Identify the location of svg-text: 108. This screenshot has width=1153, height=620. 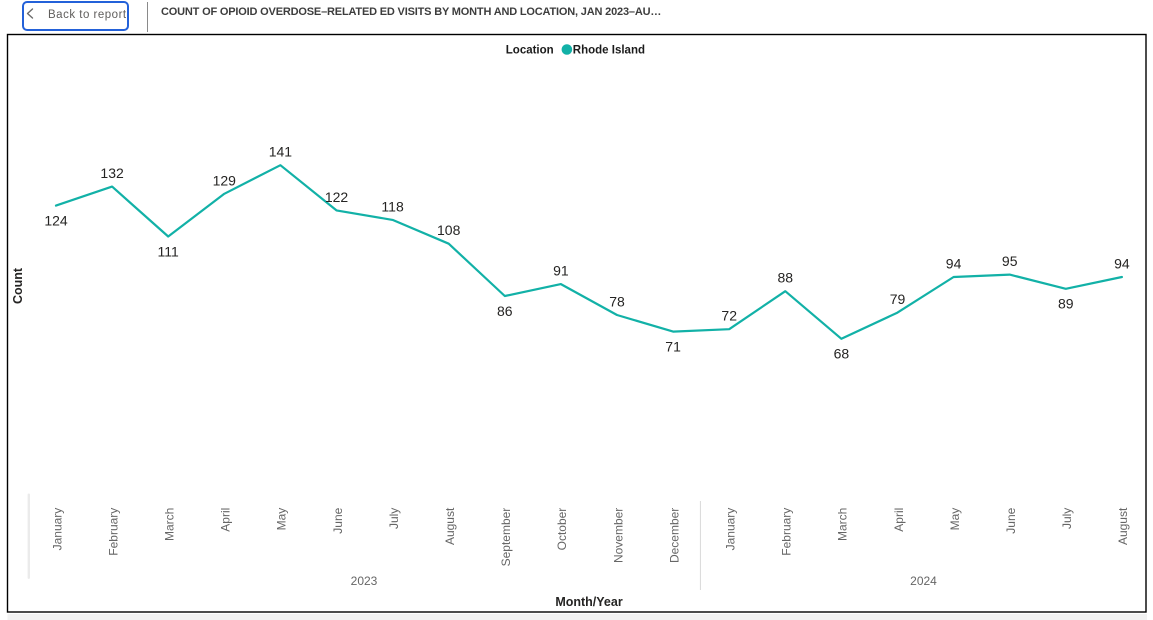
(449, 230).